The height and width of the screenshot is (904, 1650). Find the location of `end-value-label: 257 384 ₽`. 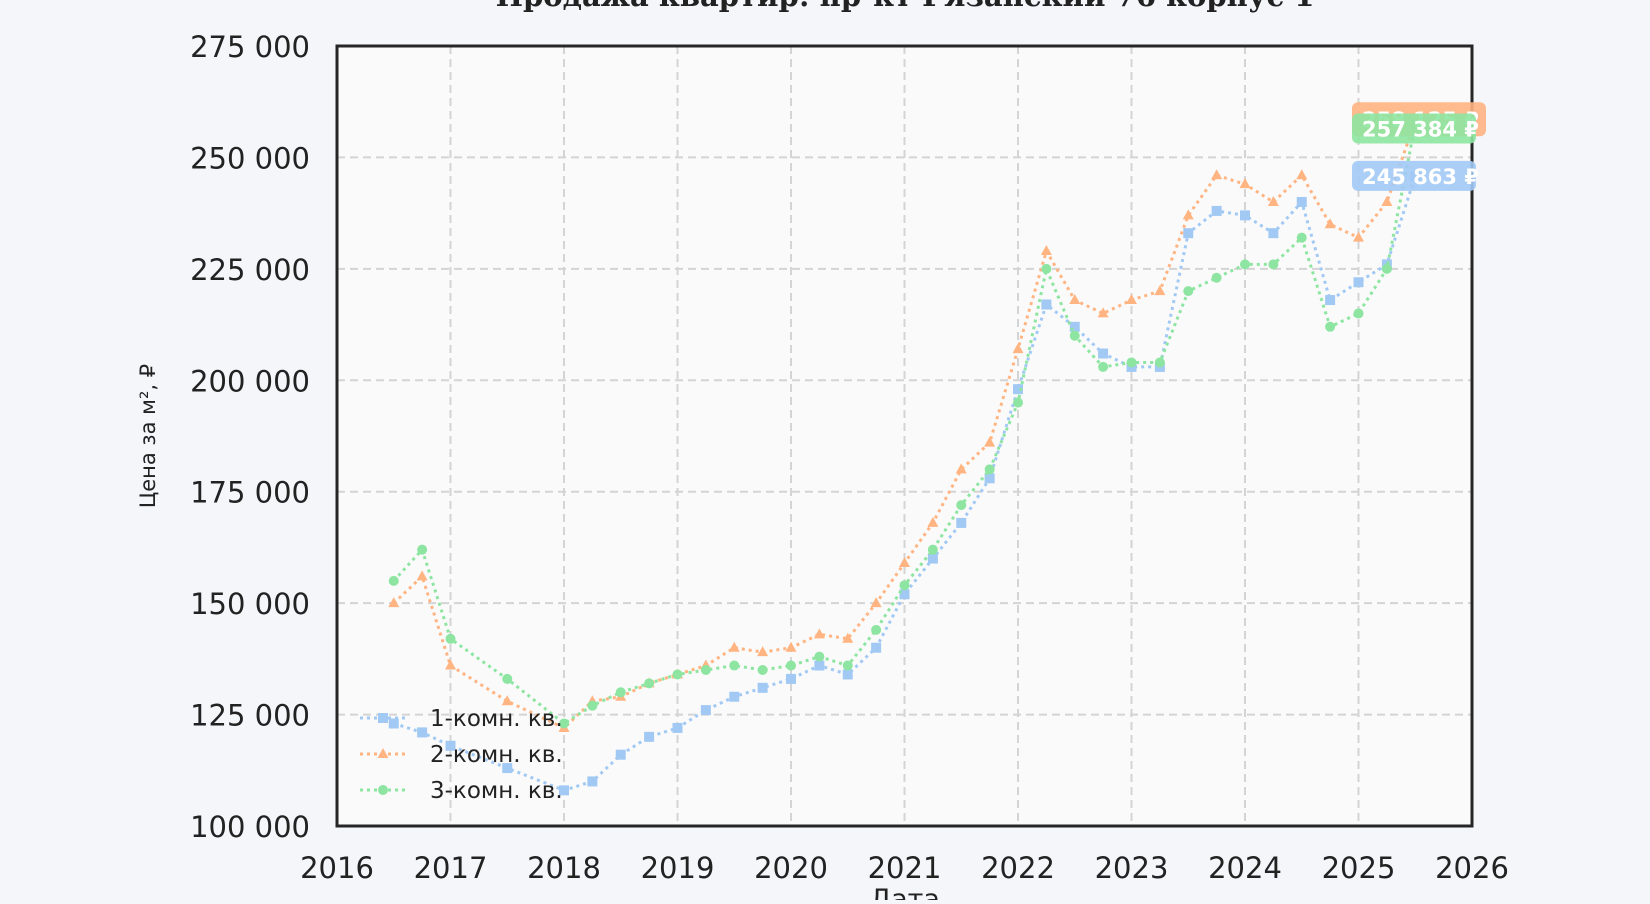

end-value-label: 257 384 ₽ is located at coordinates (1415, 128).